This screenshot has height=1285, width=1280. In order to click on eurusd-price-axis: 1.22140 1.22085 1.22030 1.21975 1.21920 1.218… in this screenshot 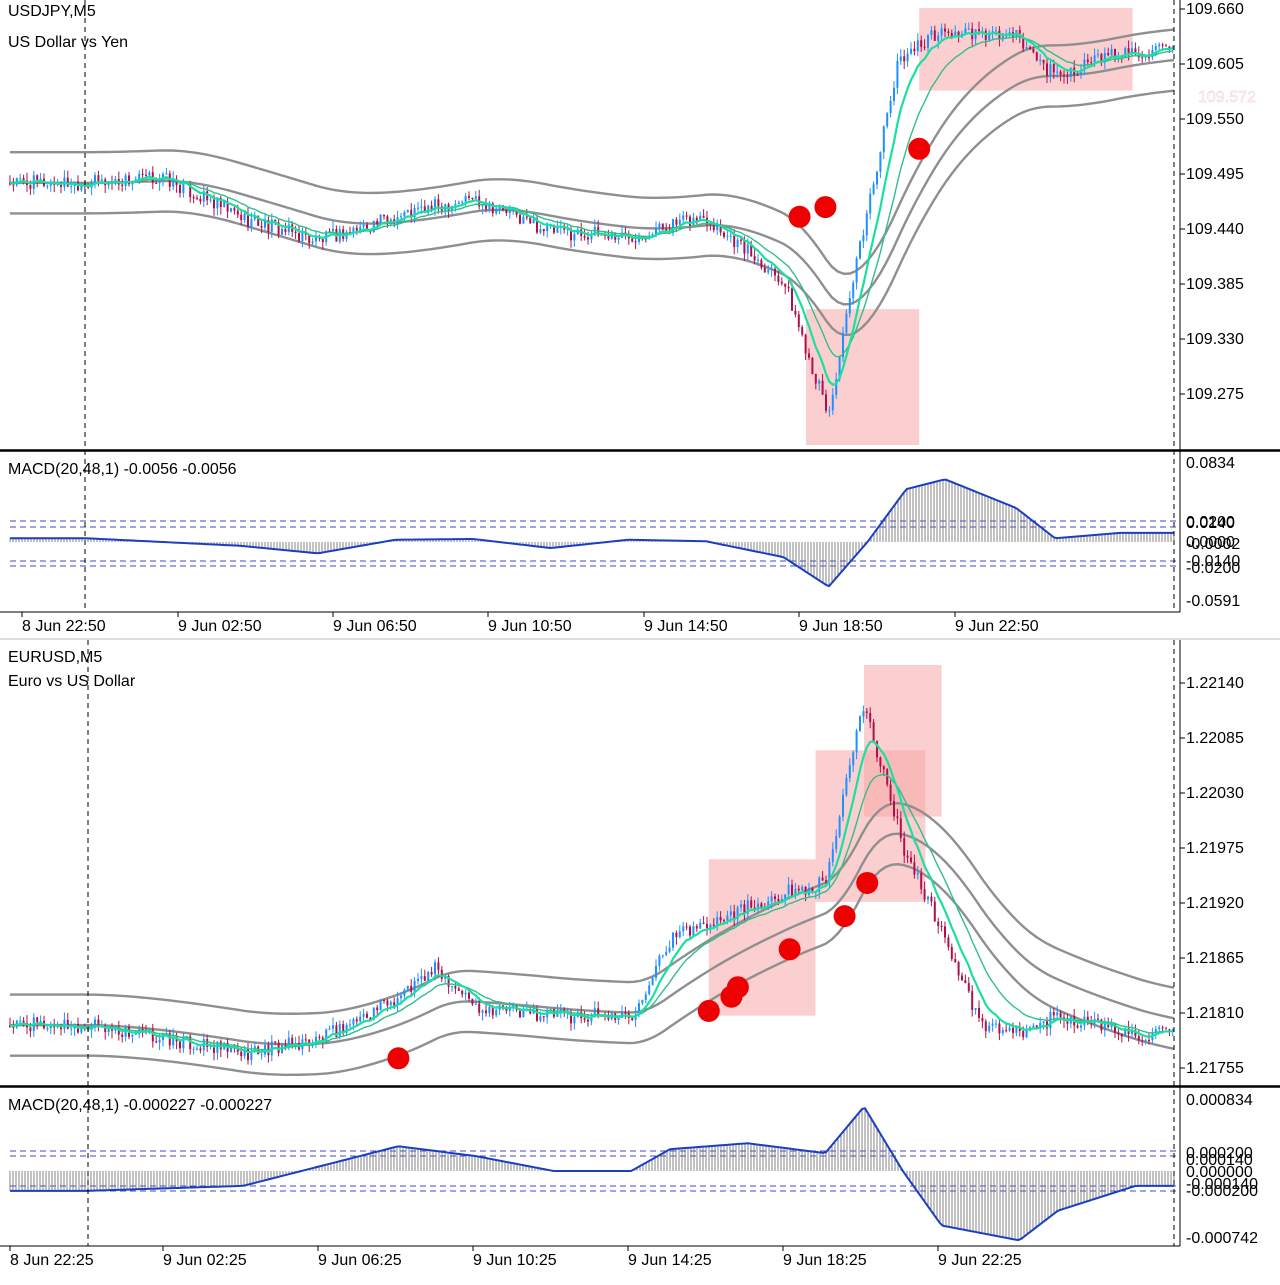, I will do `click(1212, 876)`.